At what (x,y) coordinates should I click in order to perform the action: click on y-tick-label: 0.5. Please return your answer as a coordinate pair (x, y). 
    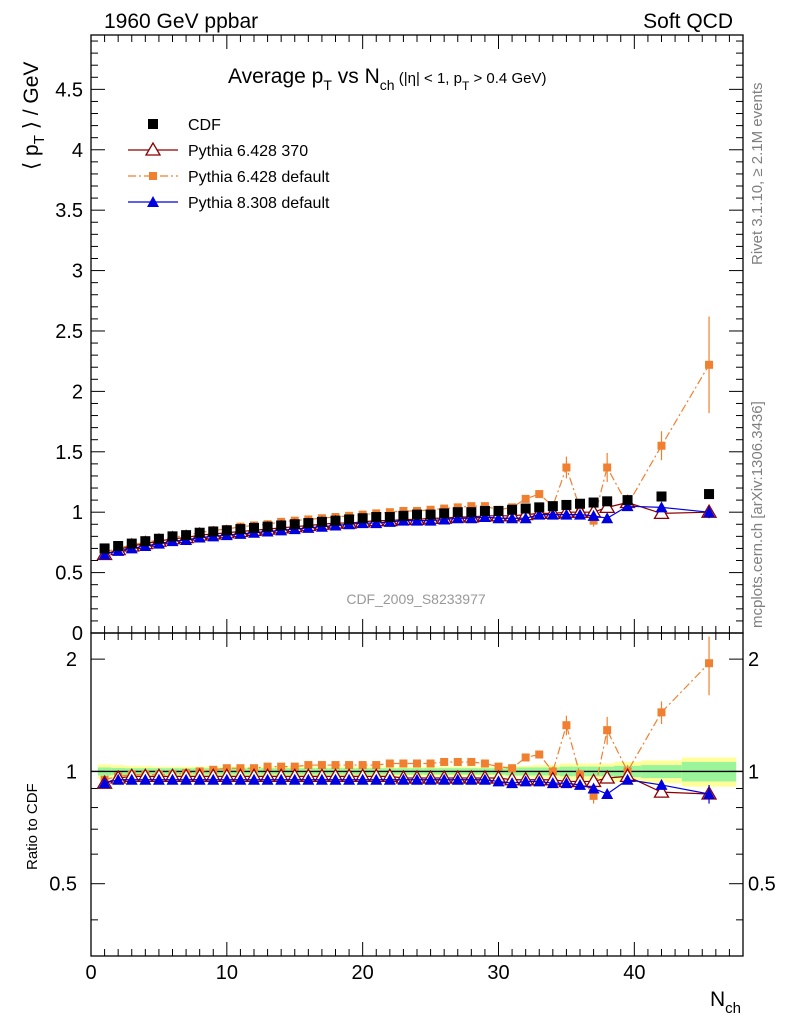
    Looking at the image, I should click on (69, 574).